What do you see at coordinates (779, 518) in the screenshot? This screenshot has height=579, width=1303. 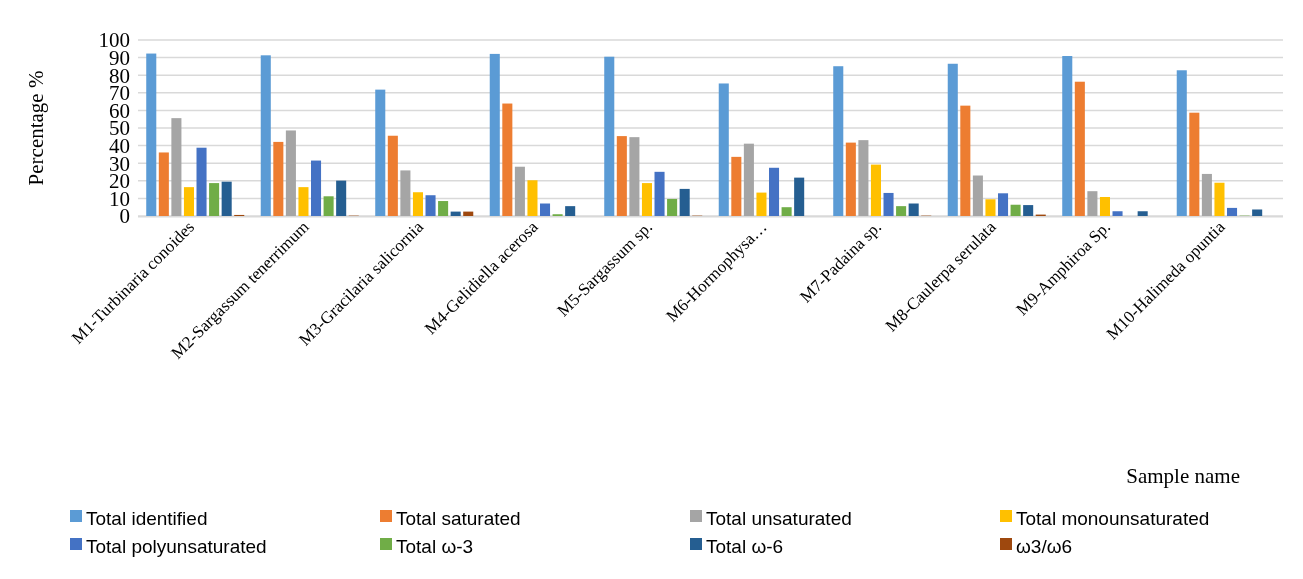 I see `legend-label: Total unsaturated` at bounding box center [779, 518].